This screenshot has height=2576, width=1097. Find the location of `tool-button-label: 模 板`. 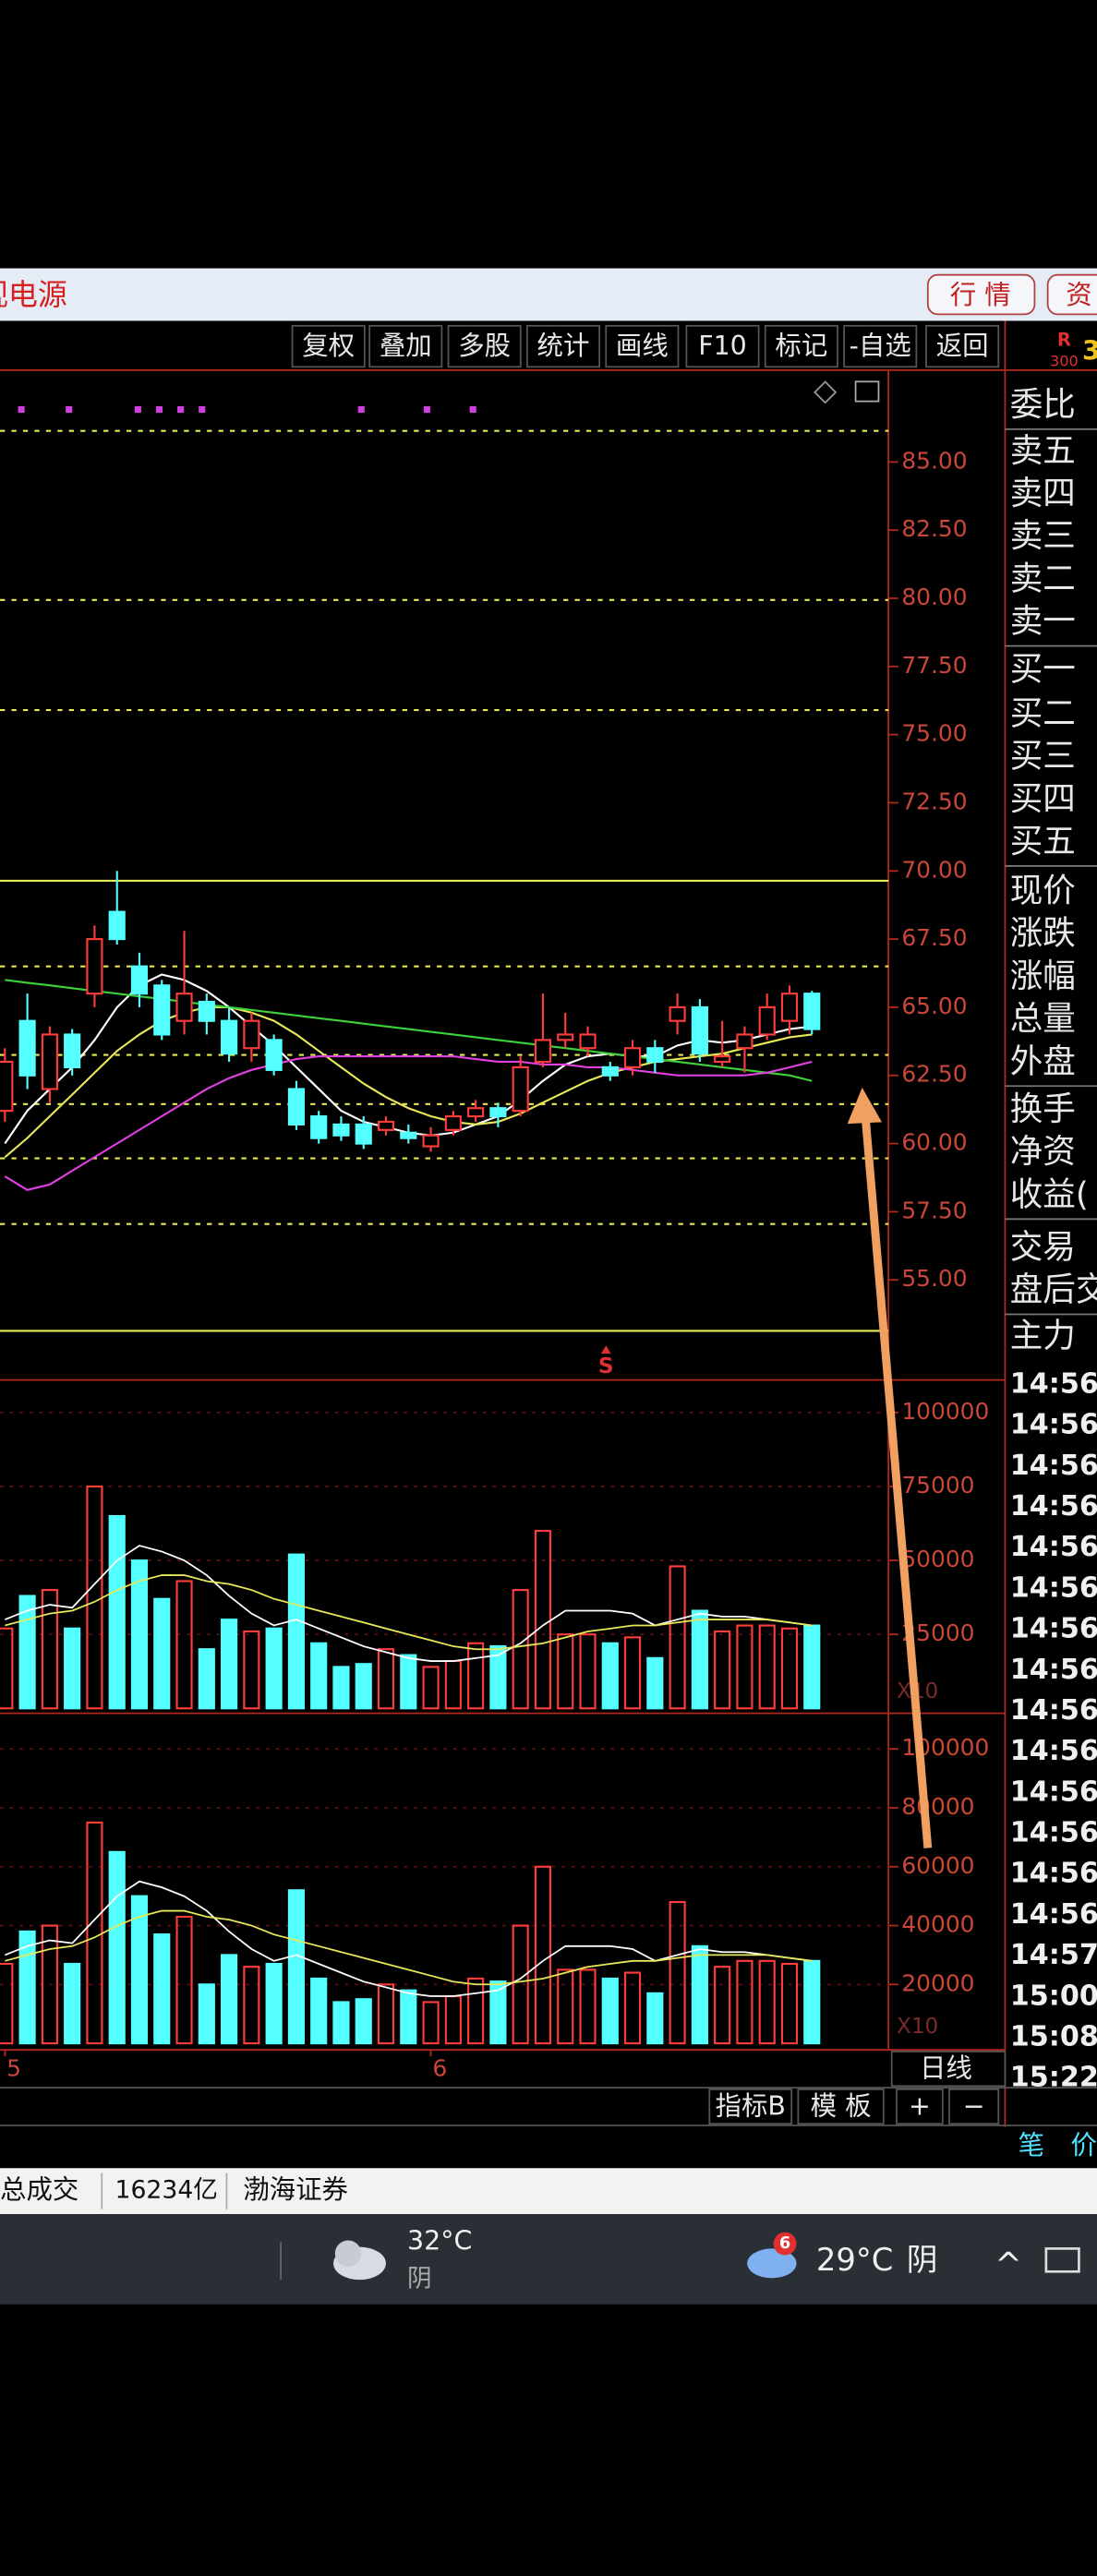

tool-button-label: 模 板 is located at coordinates (841, 2105).